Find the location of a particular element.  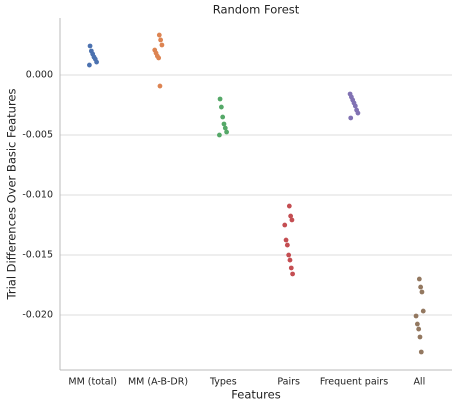

y-axis-label: Trial Differences Over Basic Features is located at coordinates (12, 195).